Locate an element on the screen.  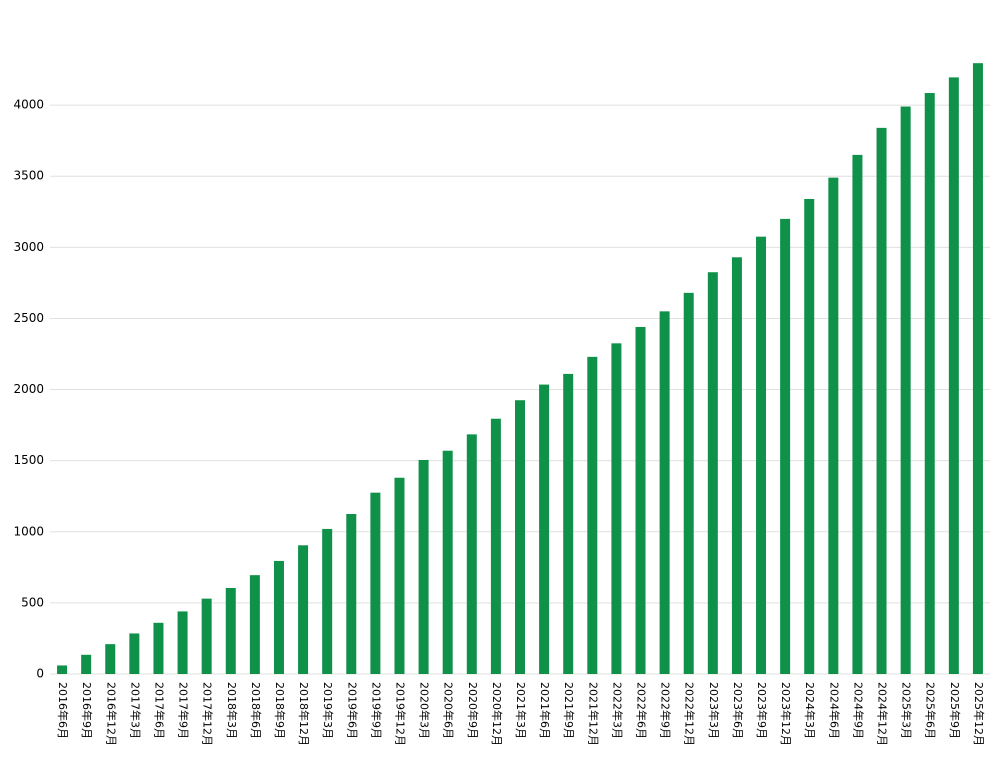
x-tick-label: 2019年12月 is located at coordinates (400, 714).